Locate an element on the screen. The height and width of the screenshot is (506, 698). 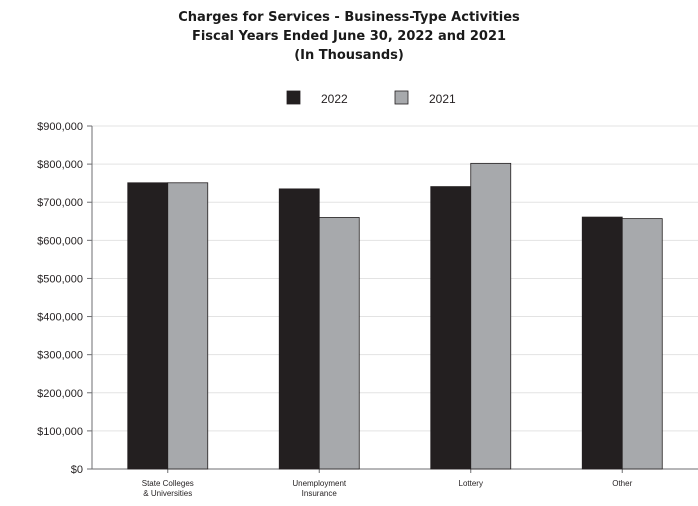
x-tick-label: Lottery is located at coordinates (471, 483).